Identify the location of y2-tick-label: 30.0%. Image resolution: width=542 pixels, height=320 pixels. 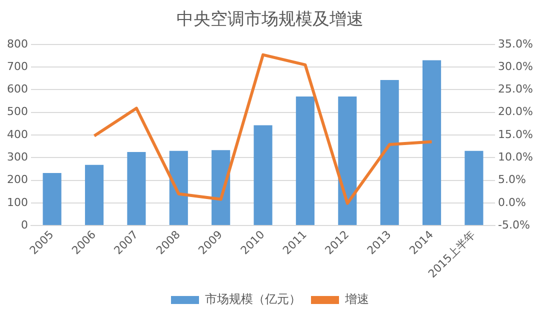
(516, 66).